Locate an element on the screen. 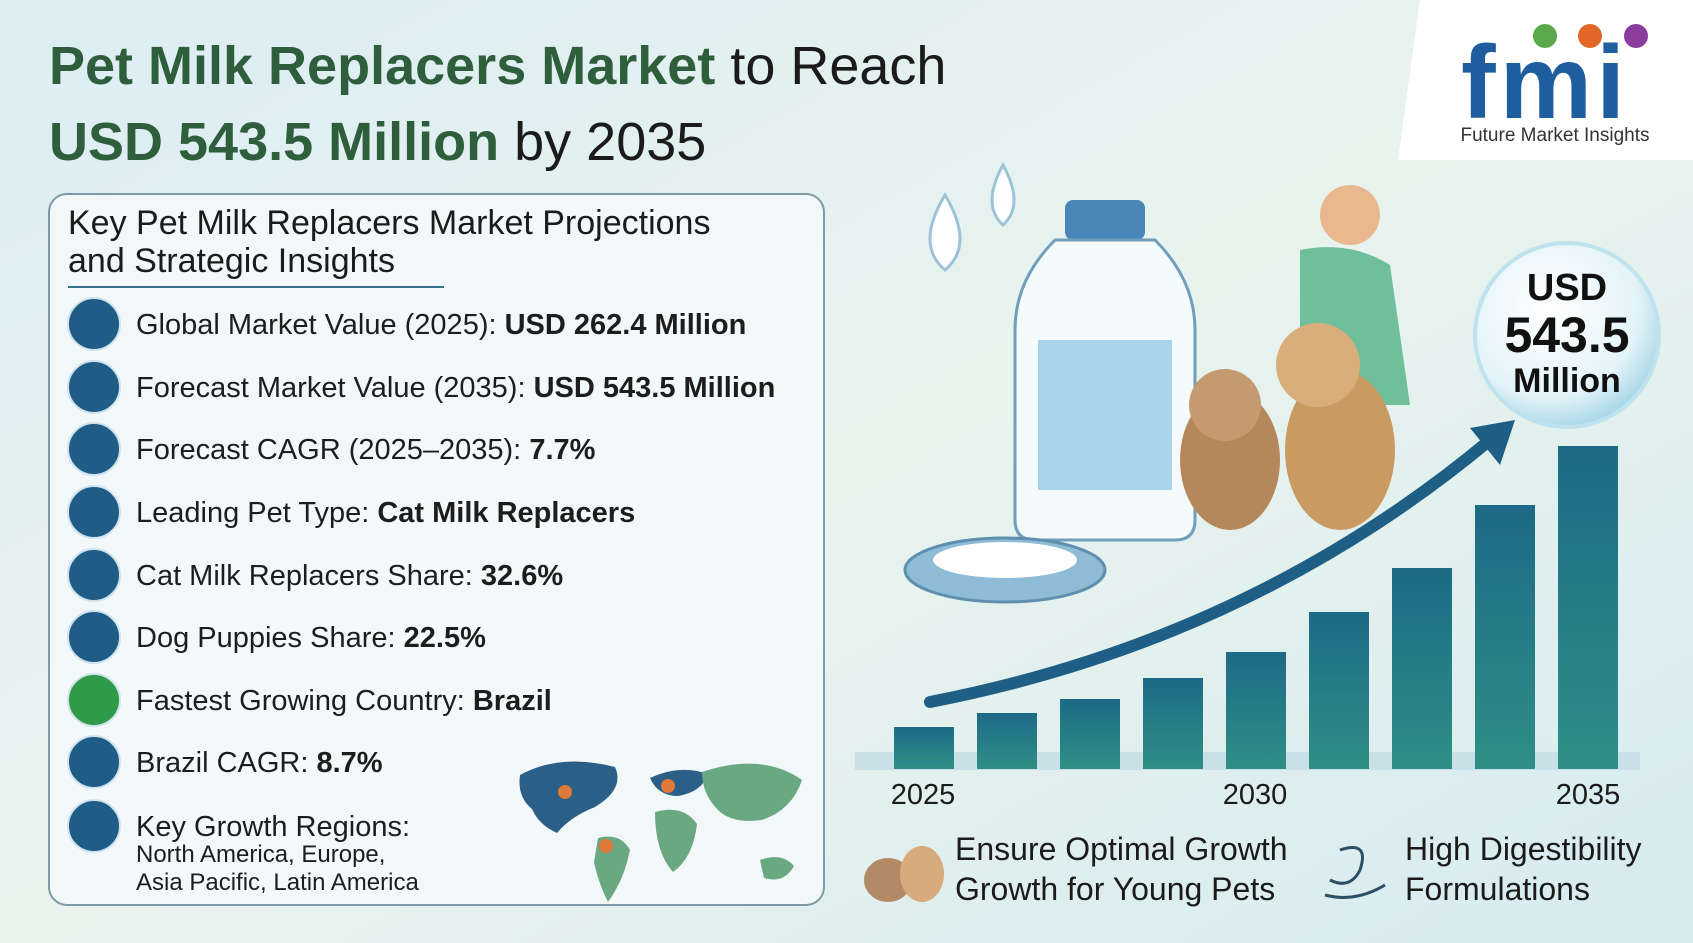 Image resolution: width=1693 pixels, height=943 pixels. item-text: Fastest Growing Country: Brazil is located at coordinates (344, 701).